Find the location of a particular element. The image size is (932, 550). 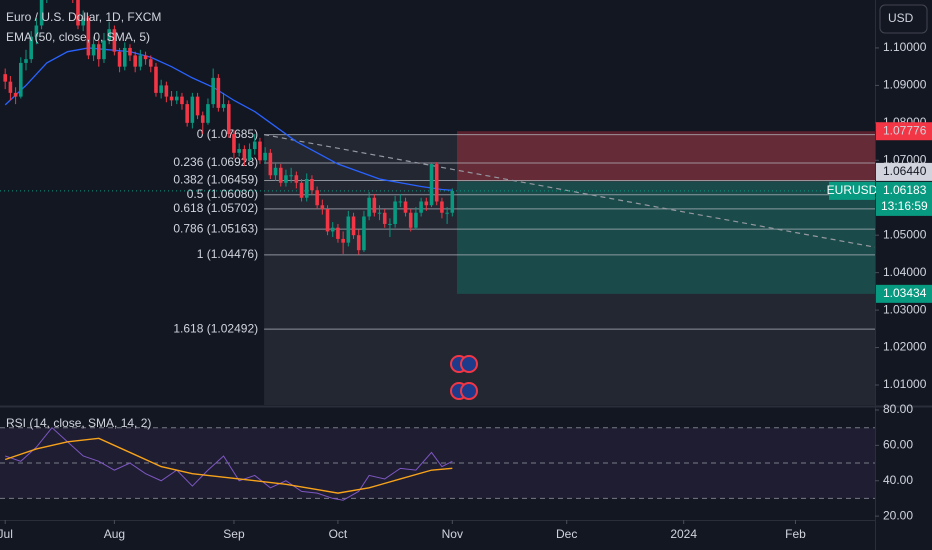

y-tick-label: 1.09000 is located at coordinates (905, 85).